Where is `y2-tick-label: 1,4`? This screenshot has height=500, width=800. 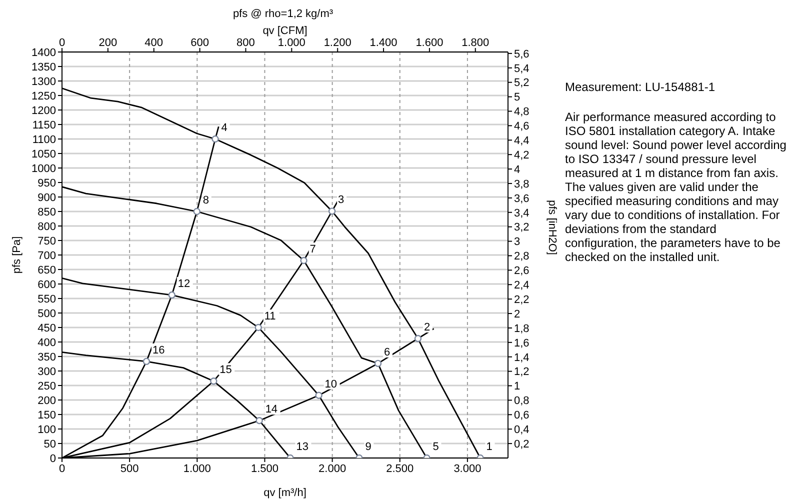 y2-tick-label: 1,4 is located at coordinates (522, 358).